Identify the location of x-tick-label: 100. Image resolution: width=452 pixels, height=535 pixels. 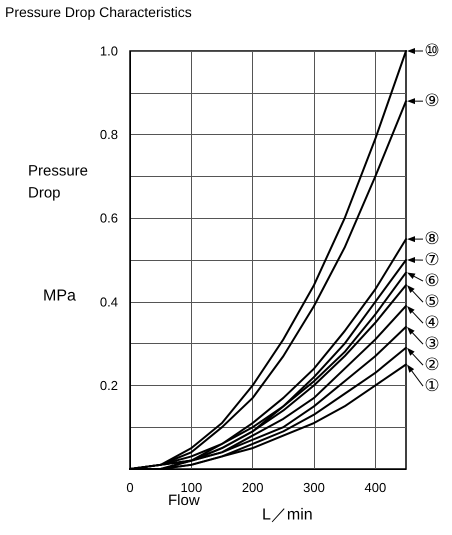
(191, 487).